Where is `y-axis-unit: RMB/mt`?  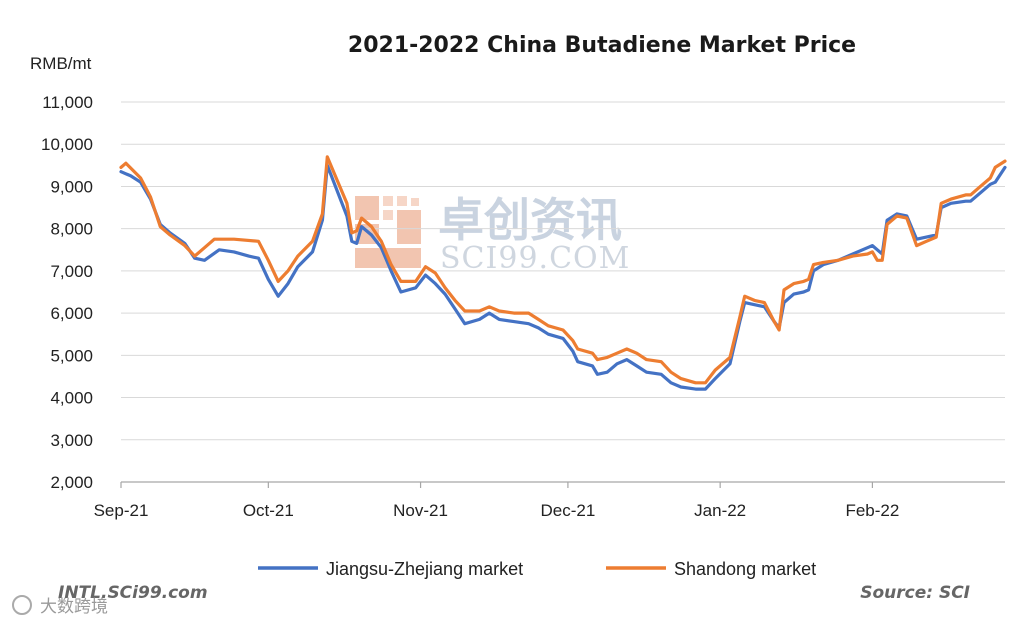
y-axis-unit: RMB/mt is located at coordinates (61, 63).